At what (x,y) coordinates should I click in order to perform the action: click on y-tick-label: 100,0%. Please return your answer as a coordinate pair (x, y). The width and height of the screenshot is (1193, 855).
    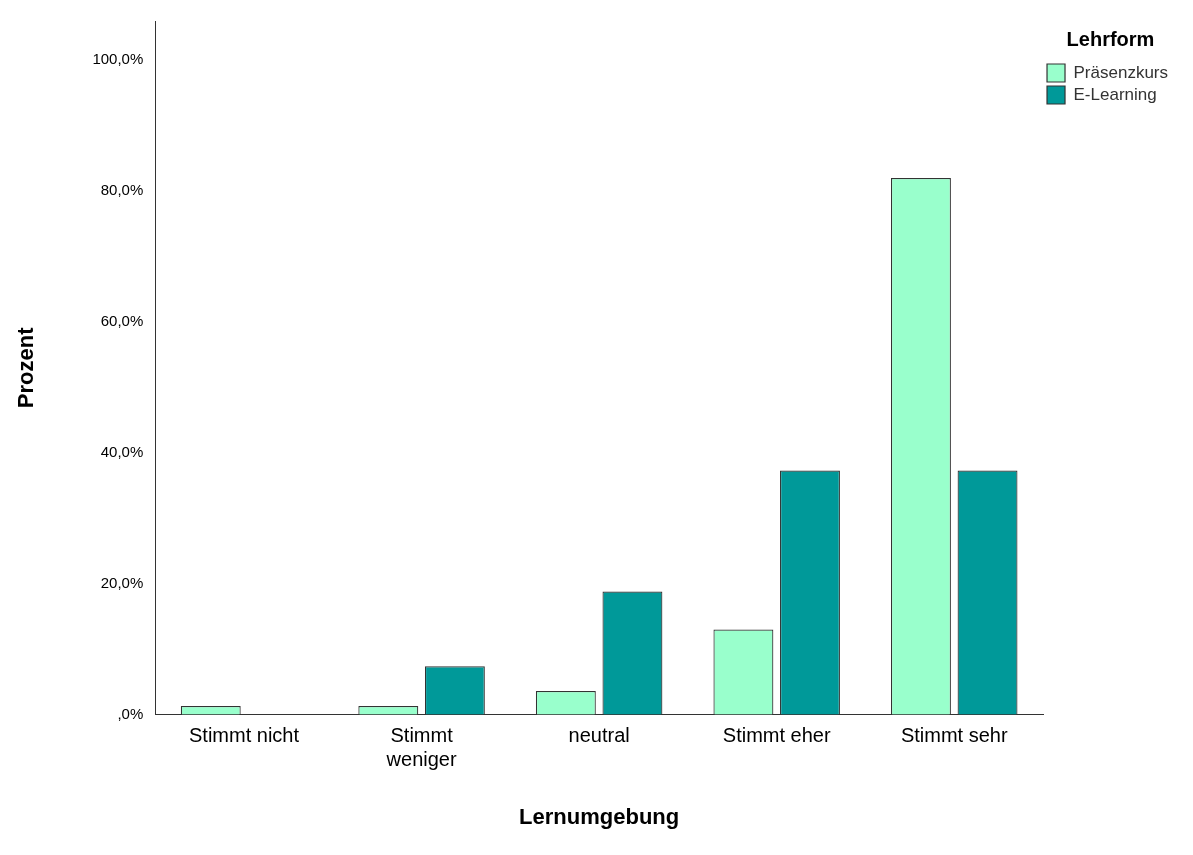
    Looking at the image, I should click on (118, 59).